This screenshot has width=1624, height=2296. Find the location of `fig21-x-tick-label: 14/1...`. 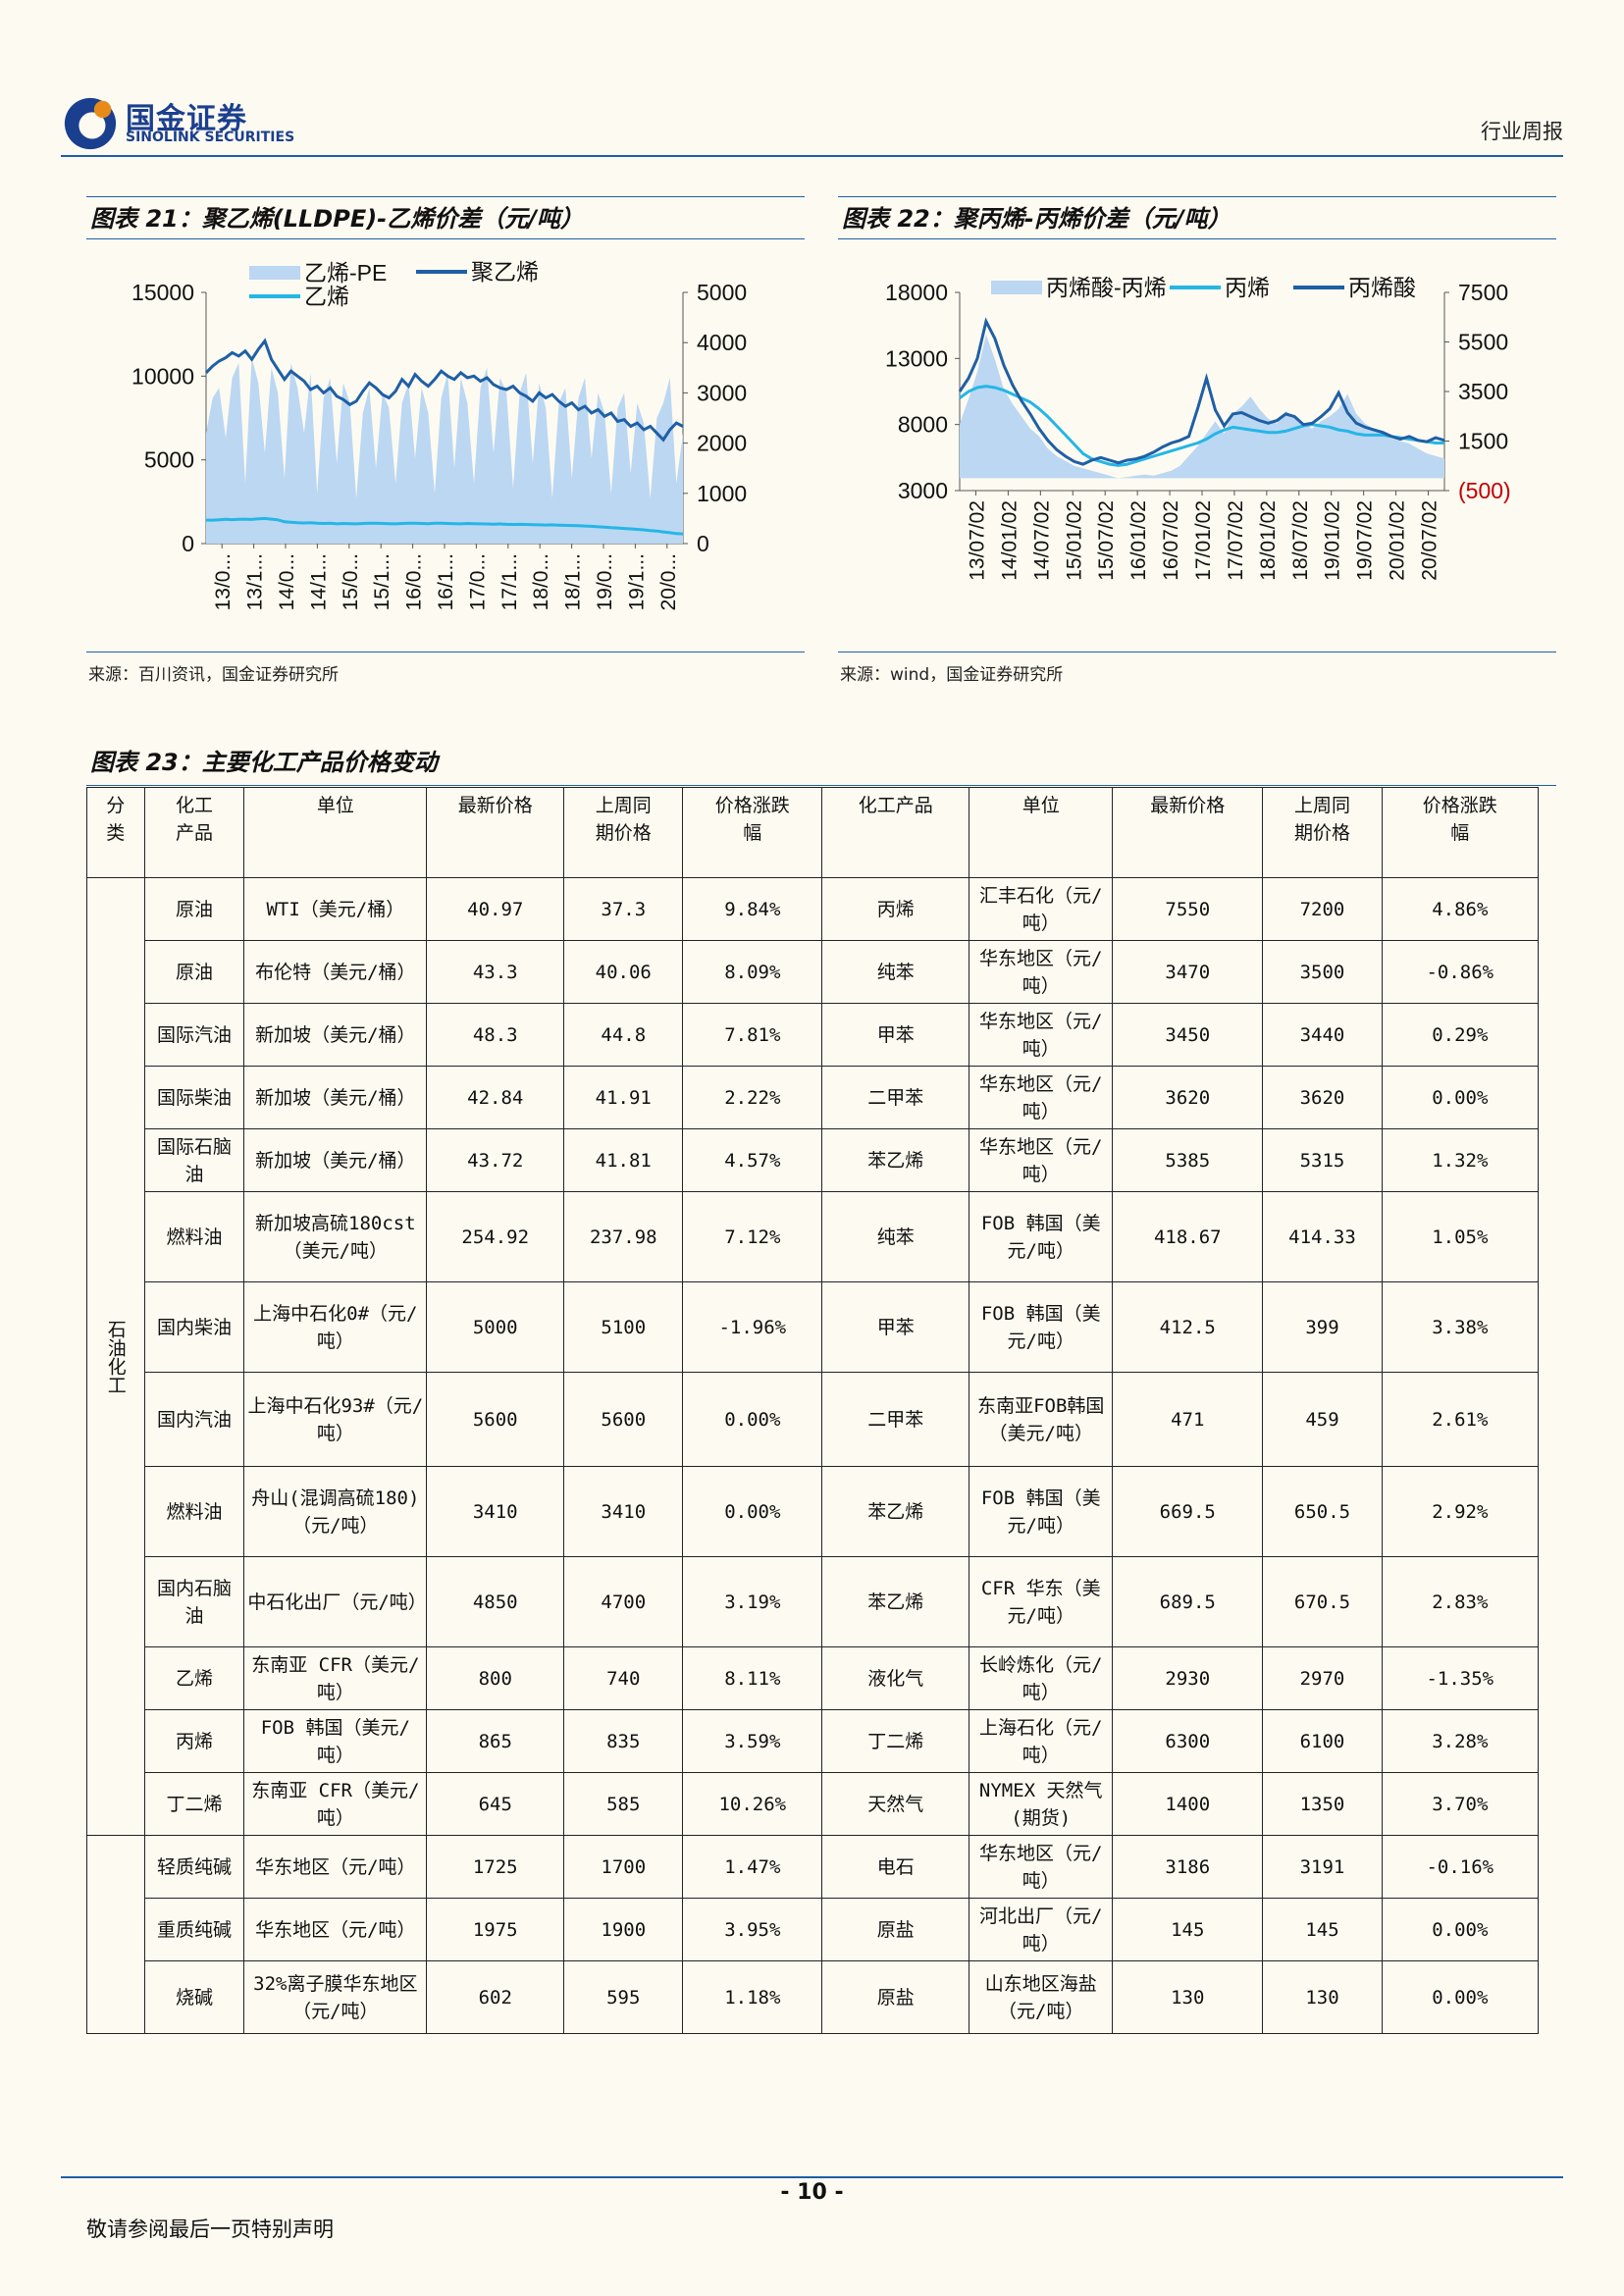

fig21-x-tick-label: 14/1... is located at coordinates (318, 581).